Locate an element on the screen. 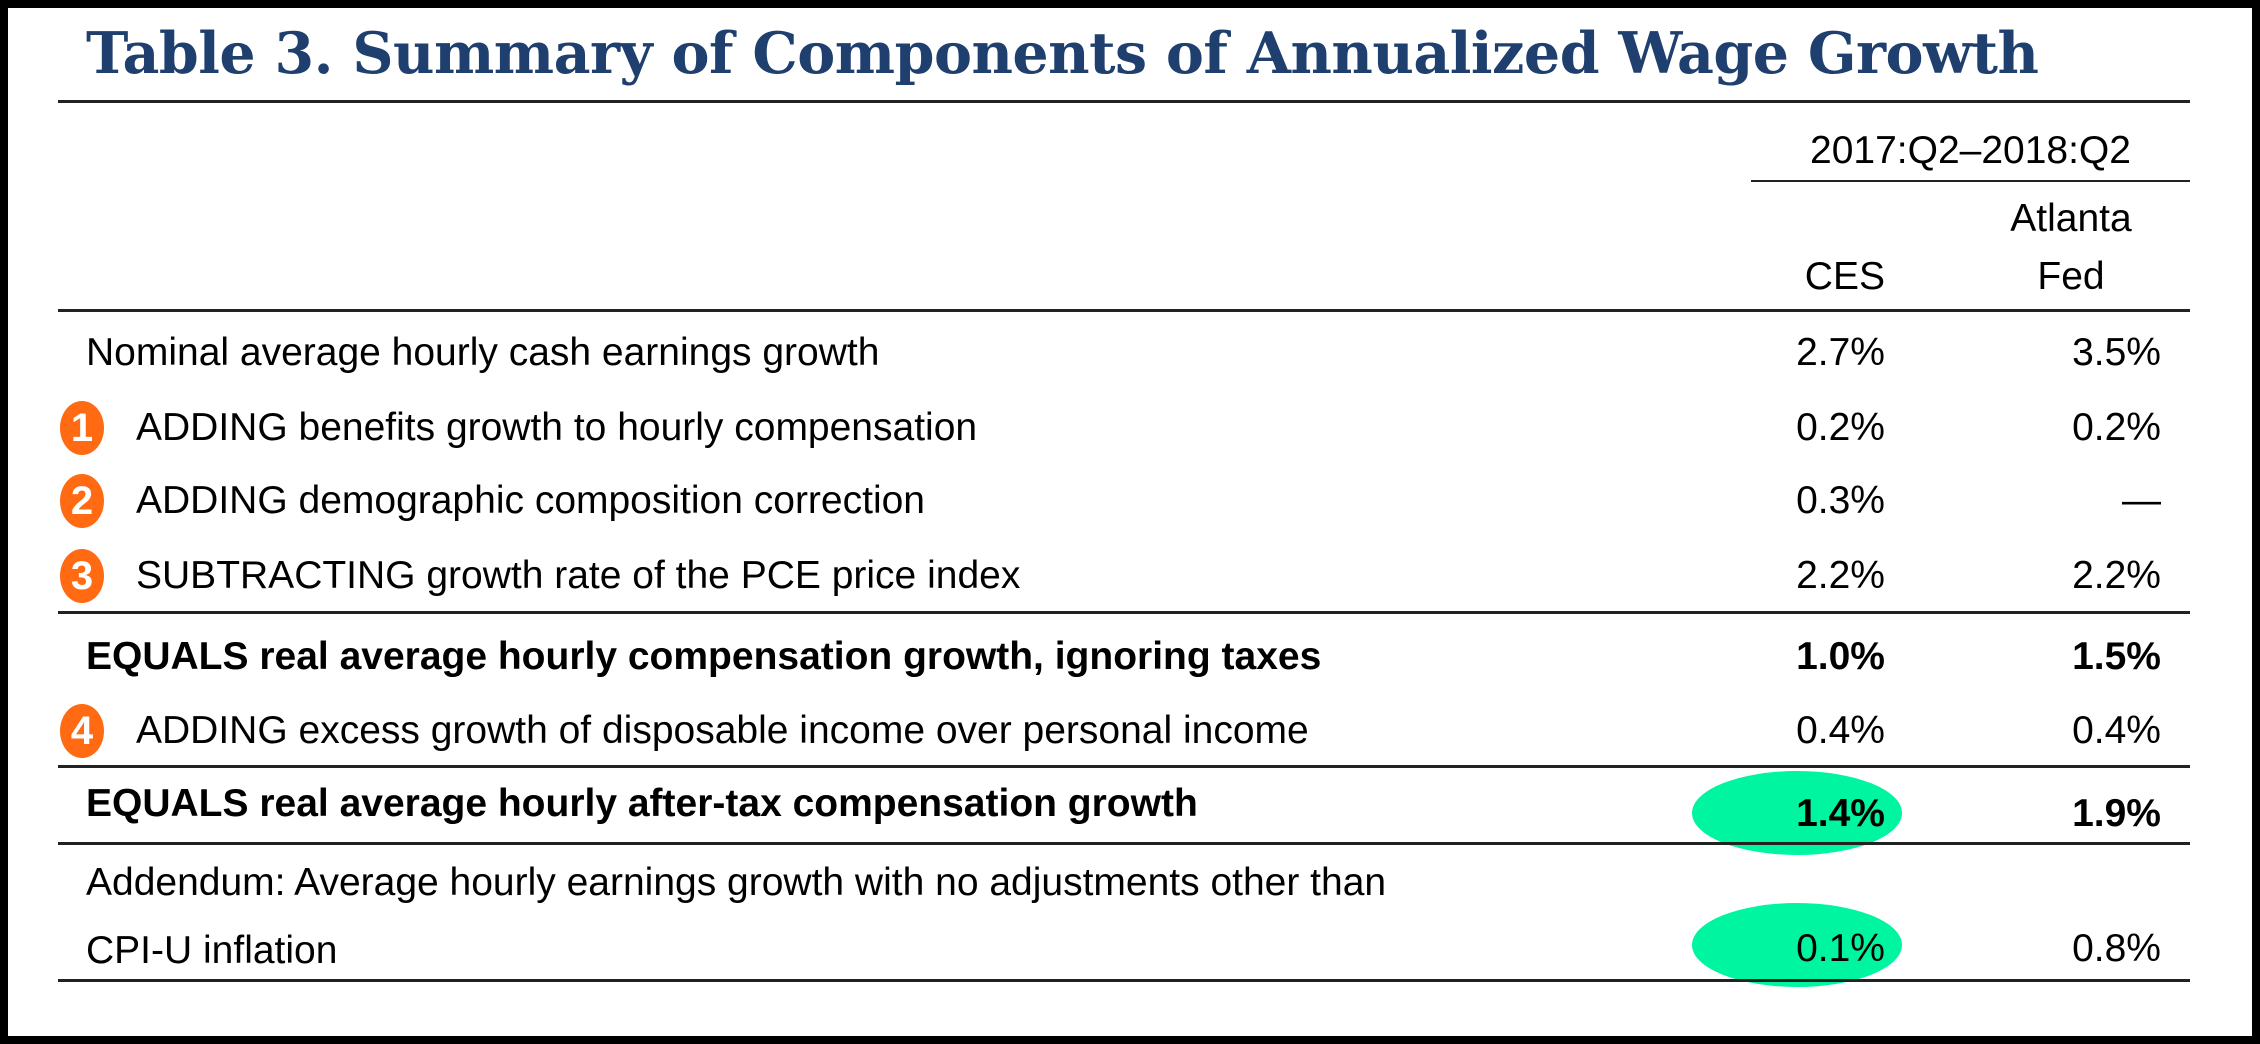  ces-value: 0.2% is located at coordinates (1840, 427).